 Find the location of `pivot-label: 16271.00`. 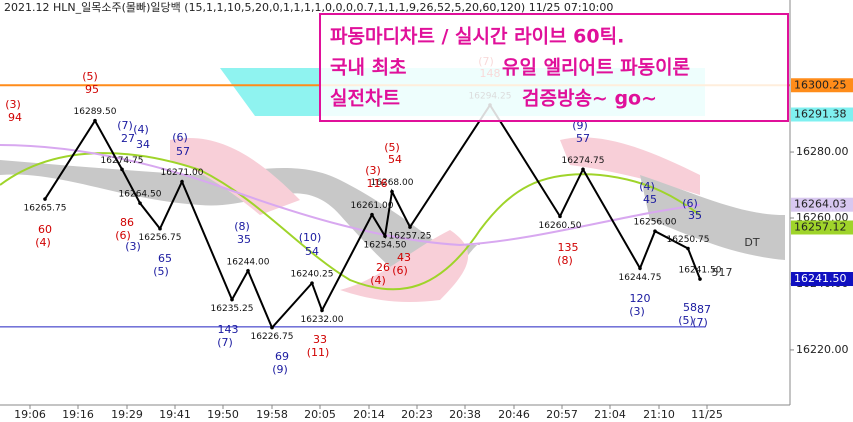

pivot-label: 16271.00 is located at coordinates (182, 173).